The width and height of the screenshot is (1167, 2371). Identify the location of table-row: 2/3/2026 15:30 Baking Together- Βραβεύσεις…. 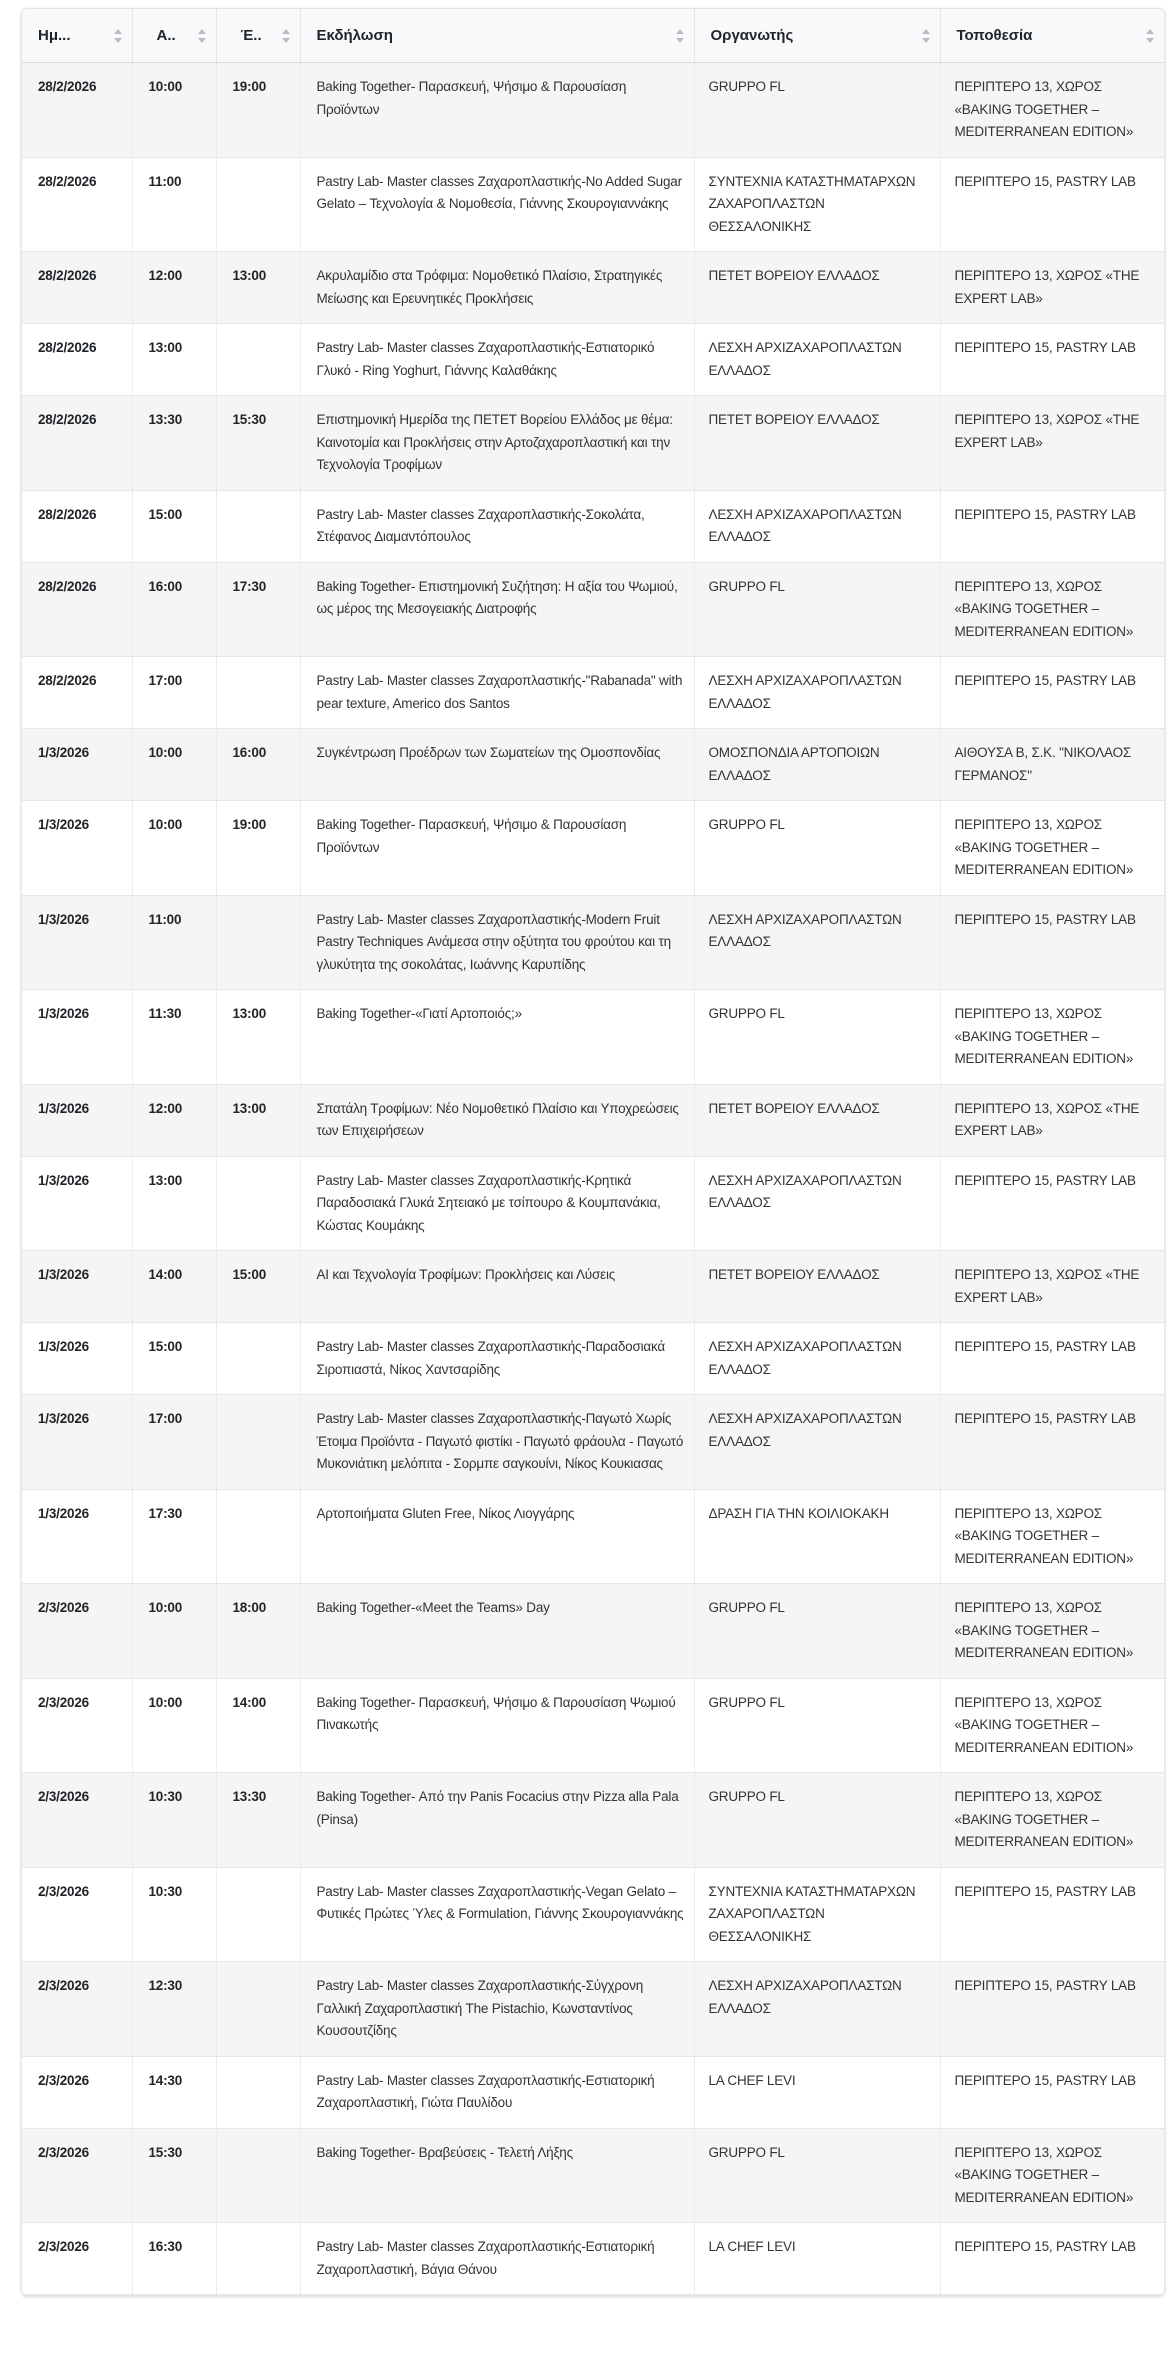
(593, 2175).